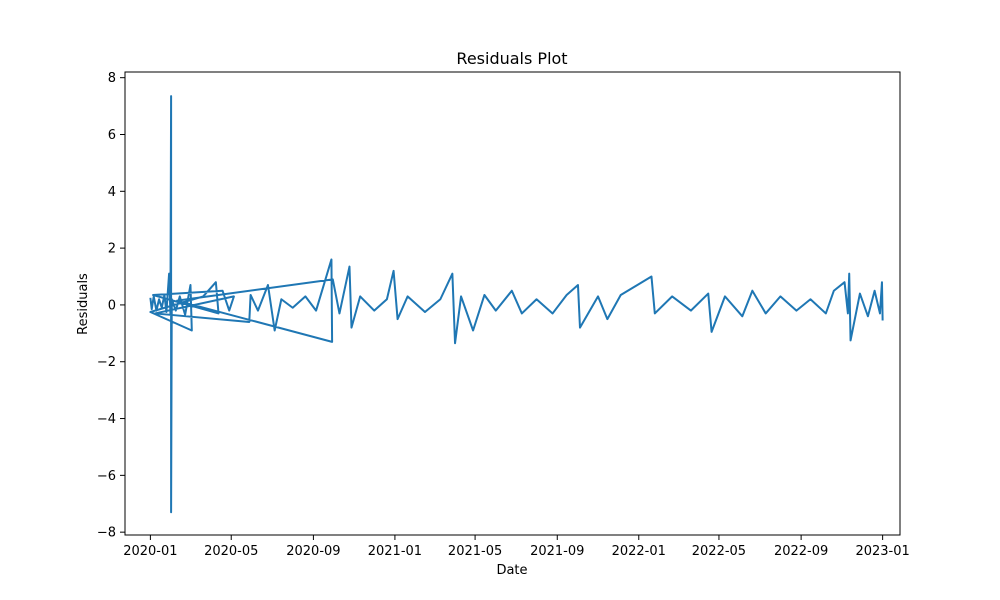  Describe the element at coordinates (801, 551) in the screenshot. I see `x-tick-label: 2022-09` at that location.